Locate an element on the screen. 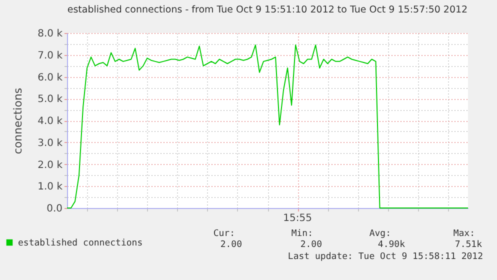  y-tick-label: 1.0 k is located at coordinates (50, 187).